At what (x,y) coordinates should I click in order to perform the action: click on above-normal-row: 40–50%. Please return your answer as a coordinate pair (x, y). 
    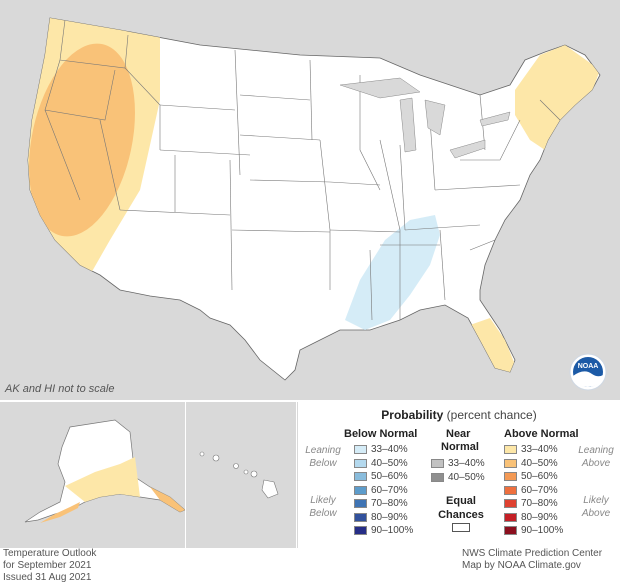
    Looking at the image, I should click on (531, 463).